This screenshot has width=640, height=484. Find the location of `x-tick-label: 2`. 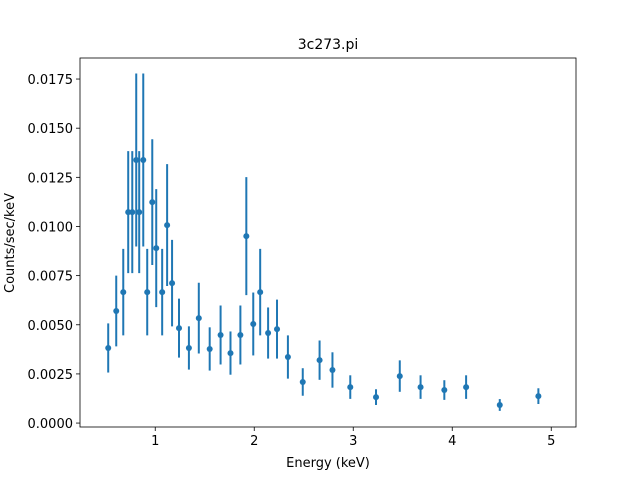

x-tick-label: 2 is located at coordinates (254, 441).